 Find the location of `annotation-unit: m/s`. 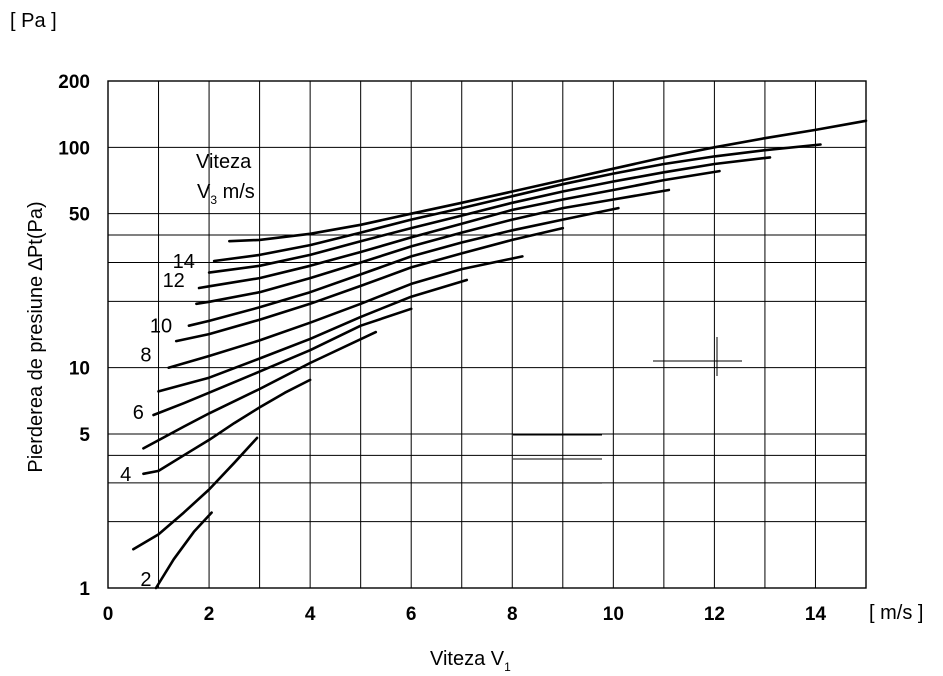

annotation-unit: m/s is located at coordinates (236, 192).